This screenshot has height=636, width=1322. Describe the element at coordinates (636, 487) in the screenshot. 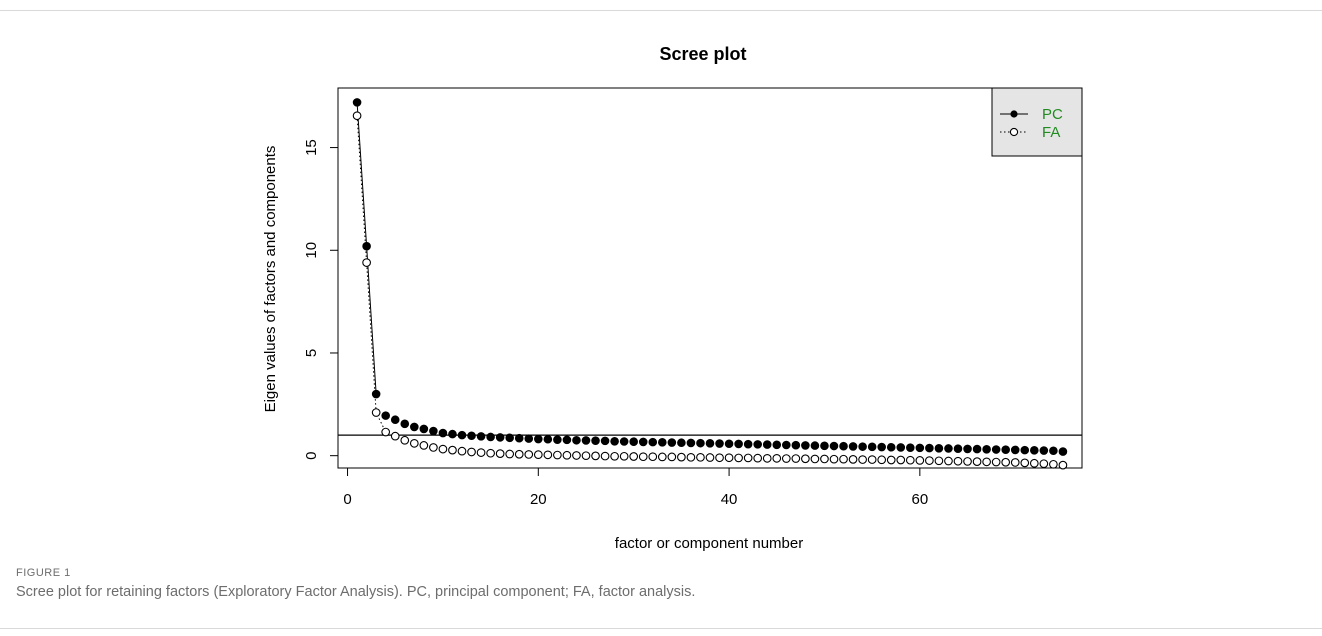

I see `x-axis: 0 20 40 60` at that location.